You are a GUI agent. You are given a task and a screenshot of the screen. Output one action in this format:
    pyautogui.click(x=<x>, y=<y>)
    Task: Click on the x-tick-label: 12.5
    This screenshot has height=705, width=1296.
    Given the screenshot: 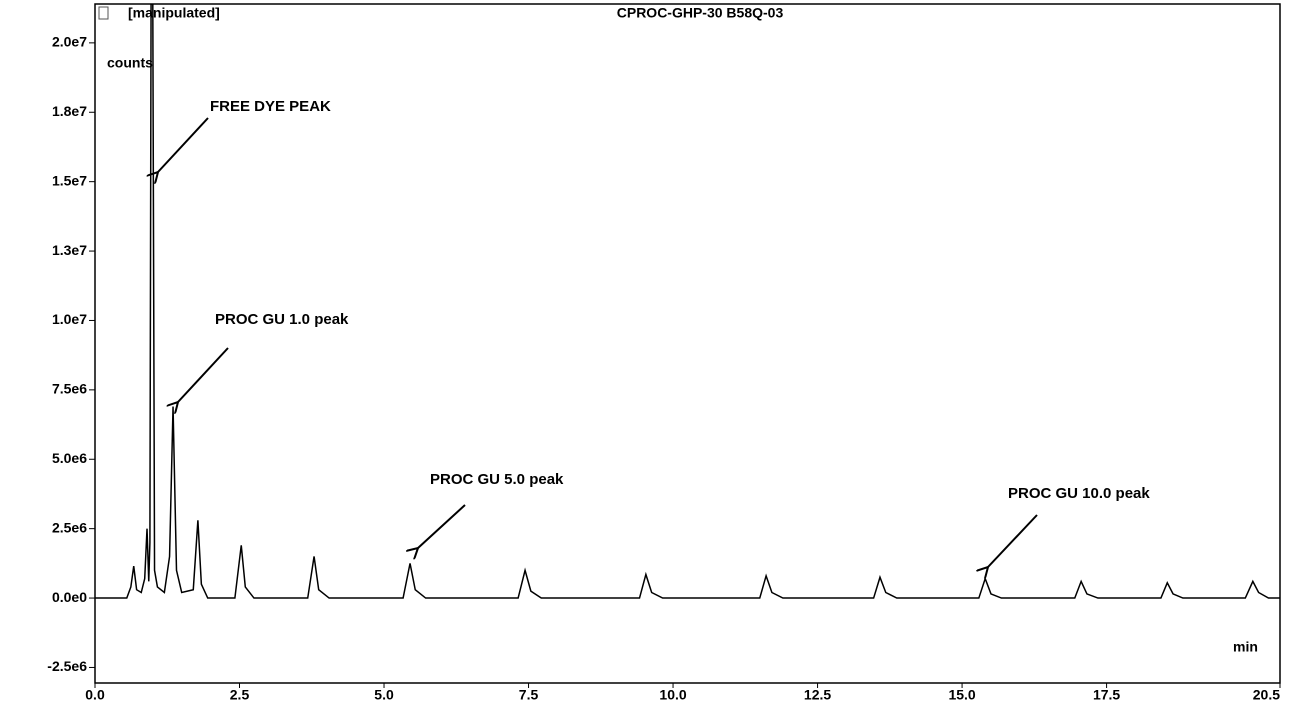 What is the action you would take?
    pyautogui.click(x=817, y=695)
    